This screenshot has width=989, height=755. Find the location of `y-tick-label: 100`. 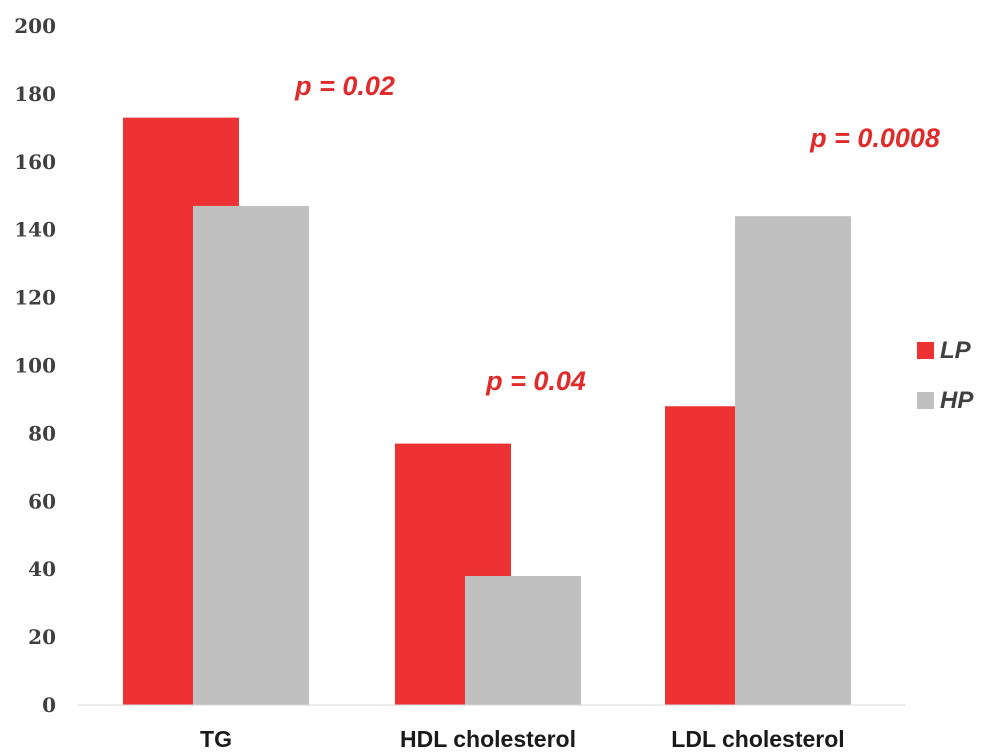

y-tick-label: 100 is located at coordinates (35, 366).